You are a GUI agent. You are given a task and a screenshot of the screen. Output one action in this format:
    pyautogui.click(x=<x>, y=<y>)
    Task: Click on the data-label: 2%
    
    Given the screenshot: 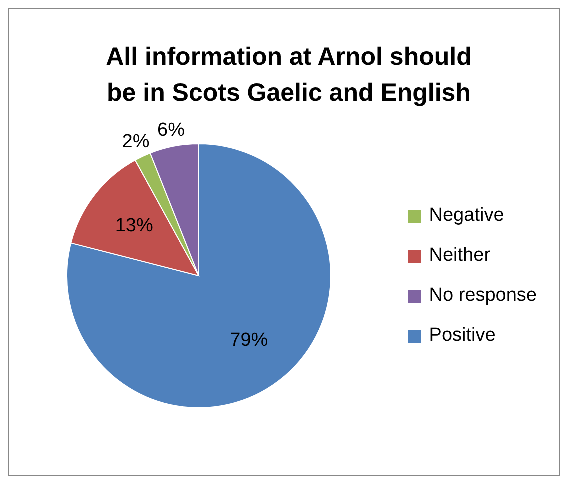 What is the action you would take?
    pyautogui.click(x=136, y=142)
    